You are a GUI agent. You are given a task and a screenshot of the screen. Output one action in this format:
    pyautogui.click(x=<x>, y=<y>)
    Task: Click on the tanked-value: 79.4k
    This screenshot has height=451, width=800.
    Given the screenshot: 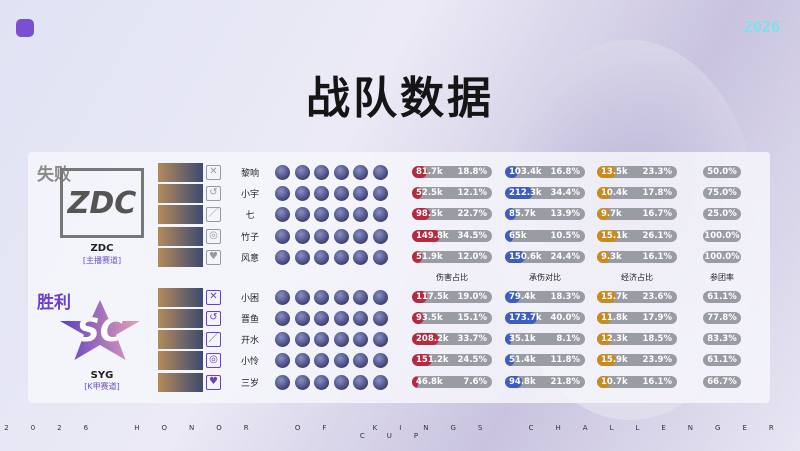 What is the action you would take?
    pyautogui.click(x=522, y=297)
    